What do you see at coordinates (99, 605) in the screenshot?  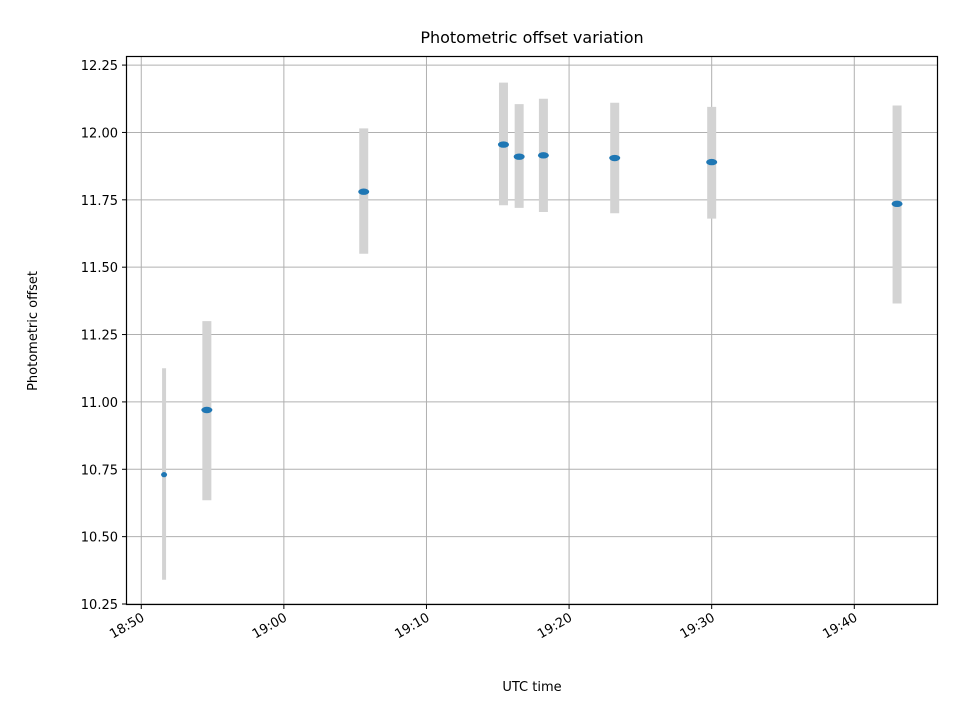 I see `y-tick-label: 10.25` at bounding box center [99, 605].